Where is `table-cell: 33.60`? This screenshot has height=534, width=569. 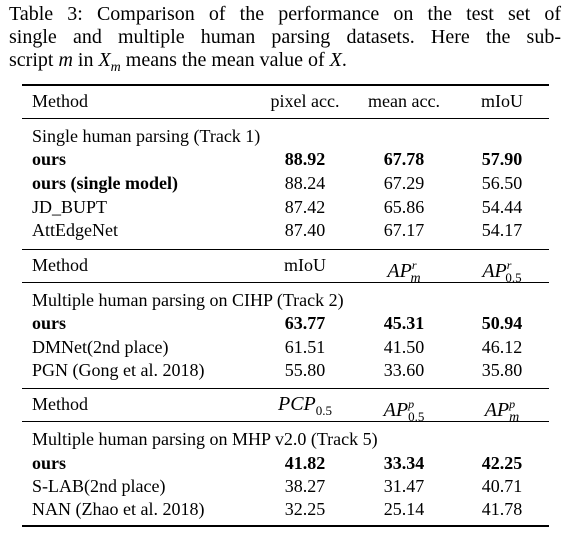 table-cell: 33.60 is located at coordinates (404, 370).